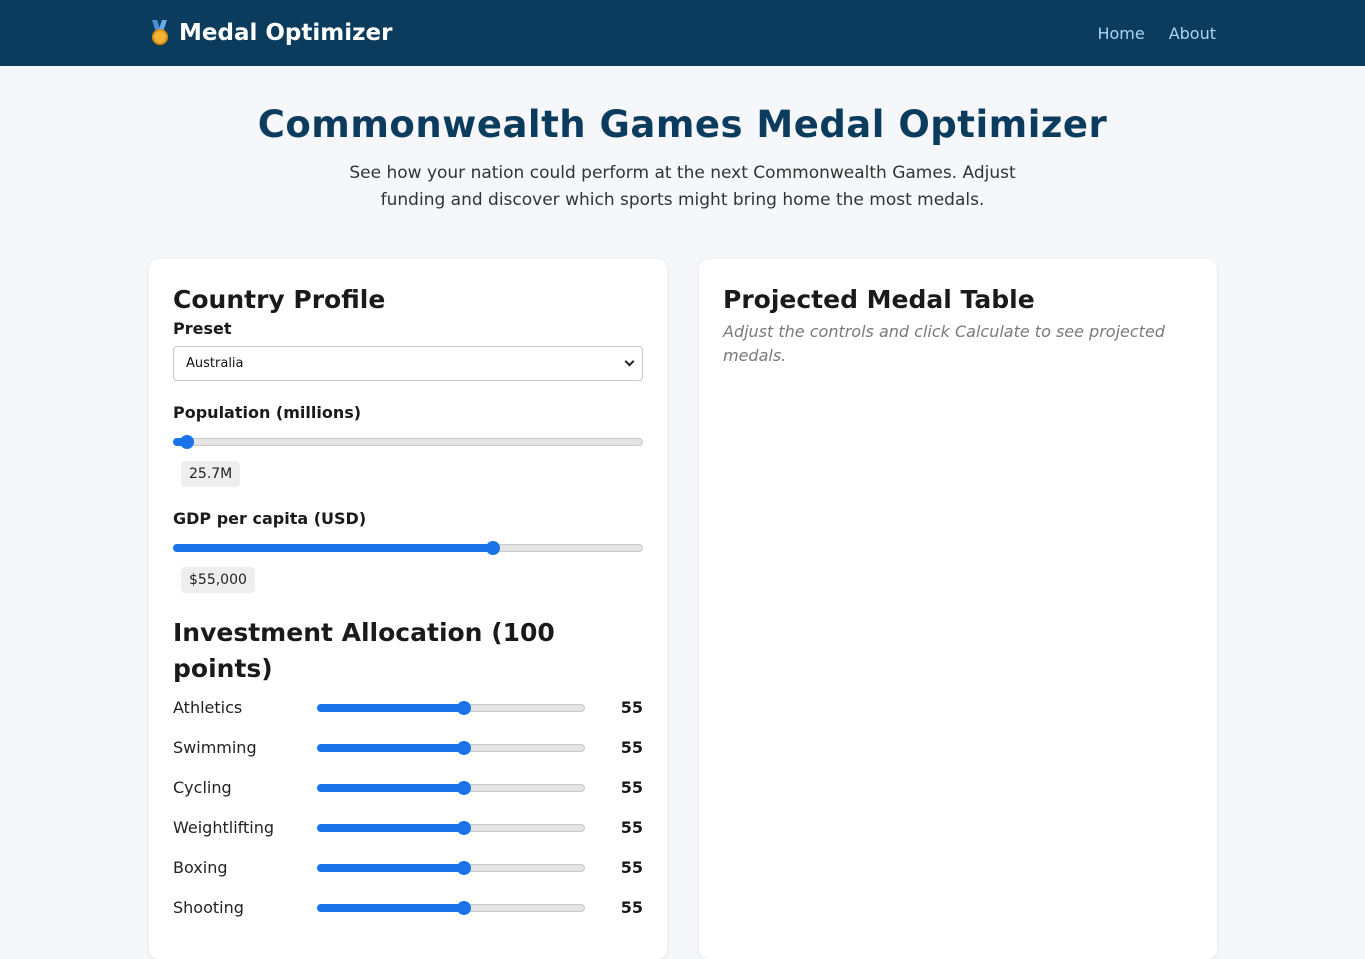 The height and width of the screenshot is (959, 1365). What do you see at coordinates (492, 548) in the screenshot?
I see `gdp-slider-thumb` at bounding box center [492, 548].